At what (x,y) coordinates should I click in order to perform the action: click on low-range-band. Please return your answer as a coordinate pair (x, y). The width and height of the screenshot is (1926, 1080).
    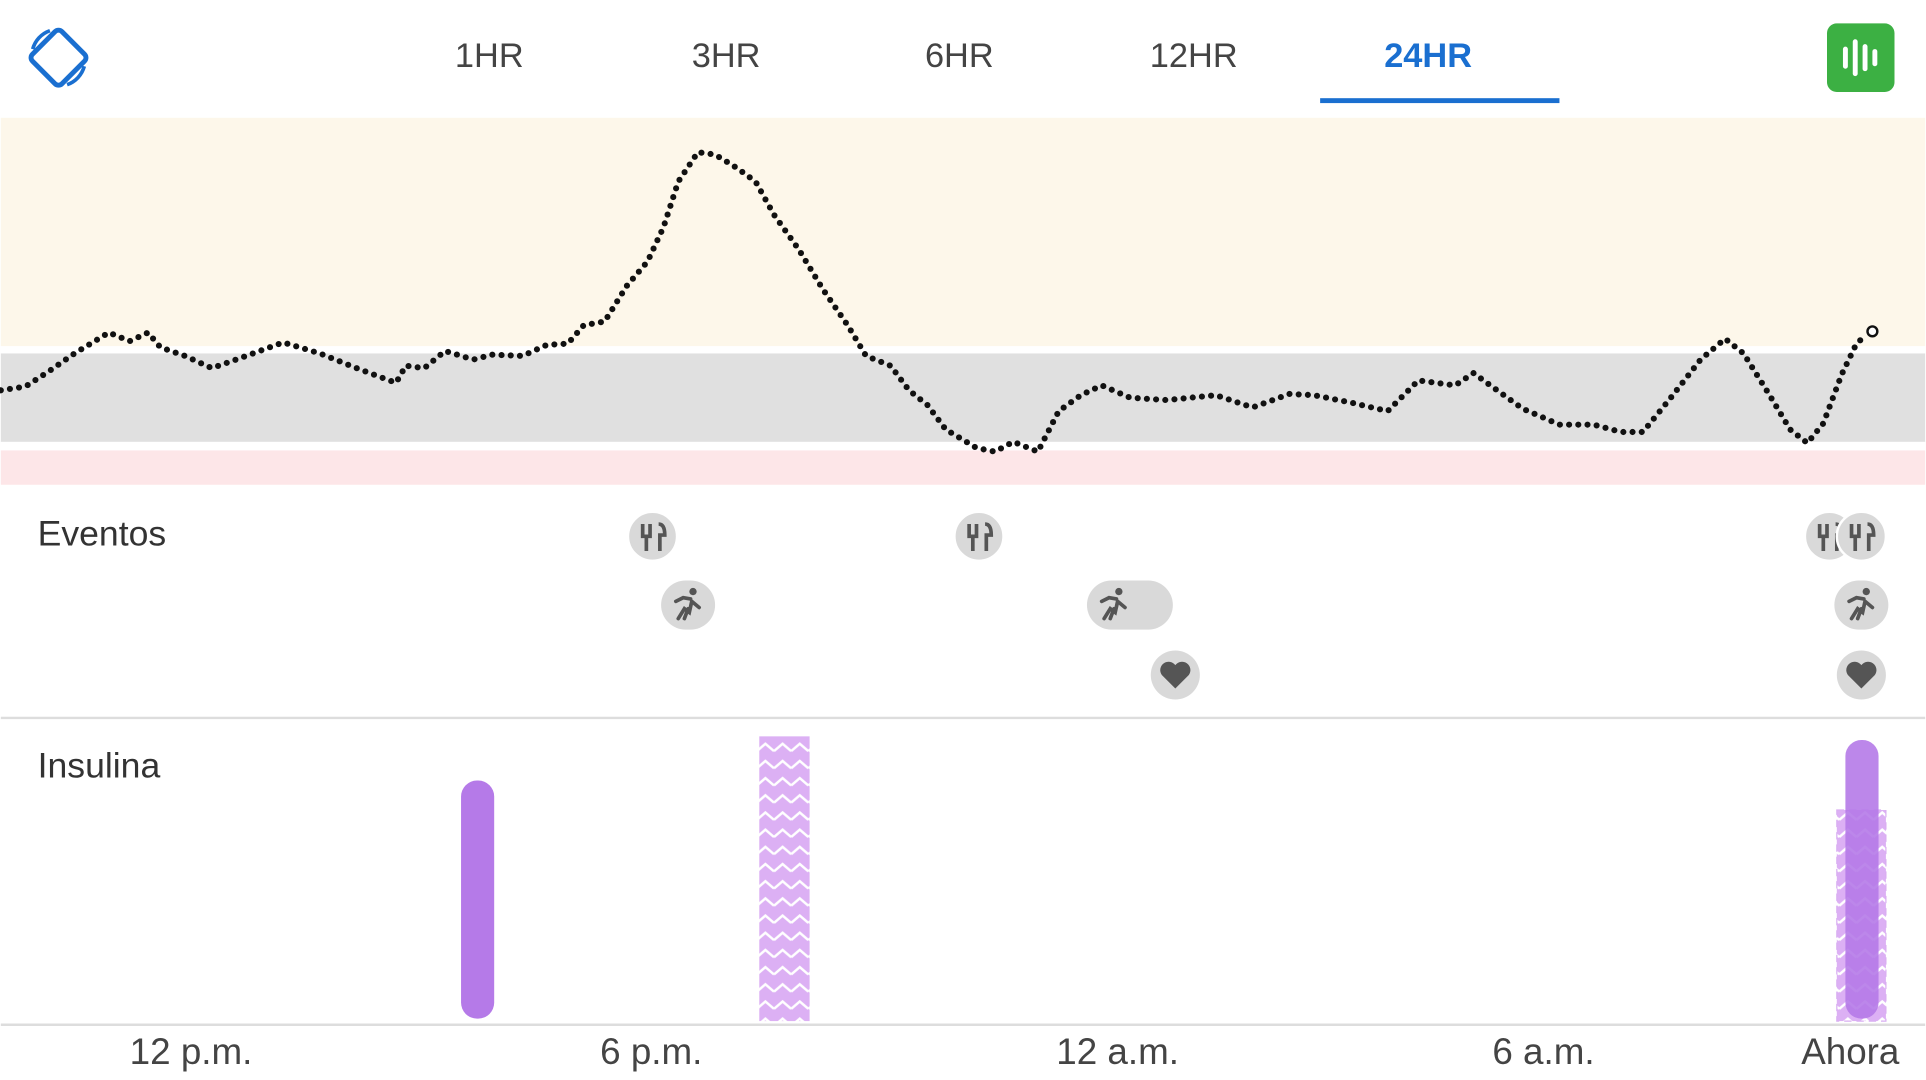
    Looking at the image, I should click on (963, 467).